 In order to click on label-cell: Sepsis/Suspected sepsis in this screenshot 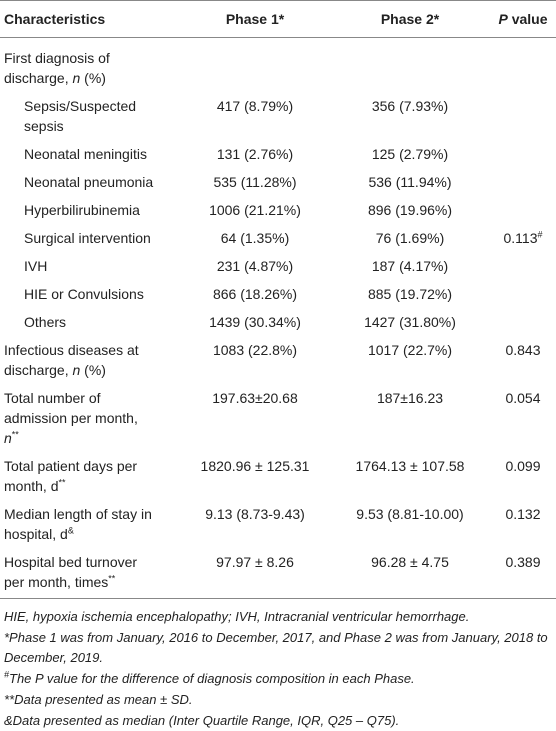, I will do `click(90, 116)`.